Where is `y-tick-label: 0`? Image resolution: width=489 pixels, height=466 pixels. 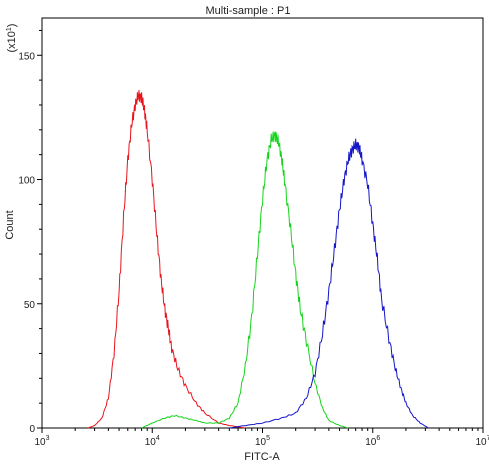
y-tick-label: 0 is located at coordinates (32, 429).